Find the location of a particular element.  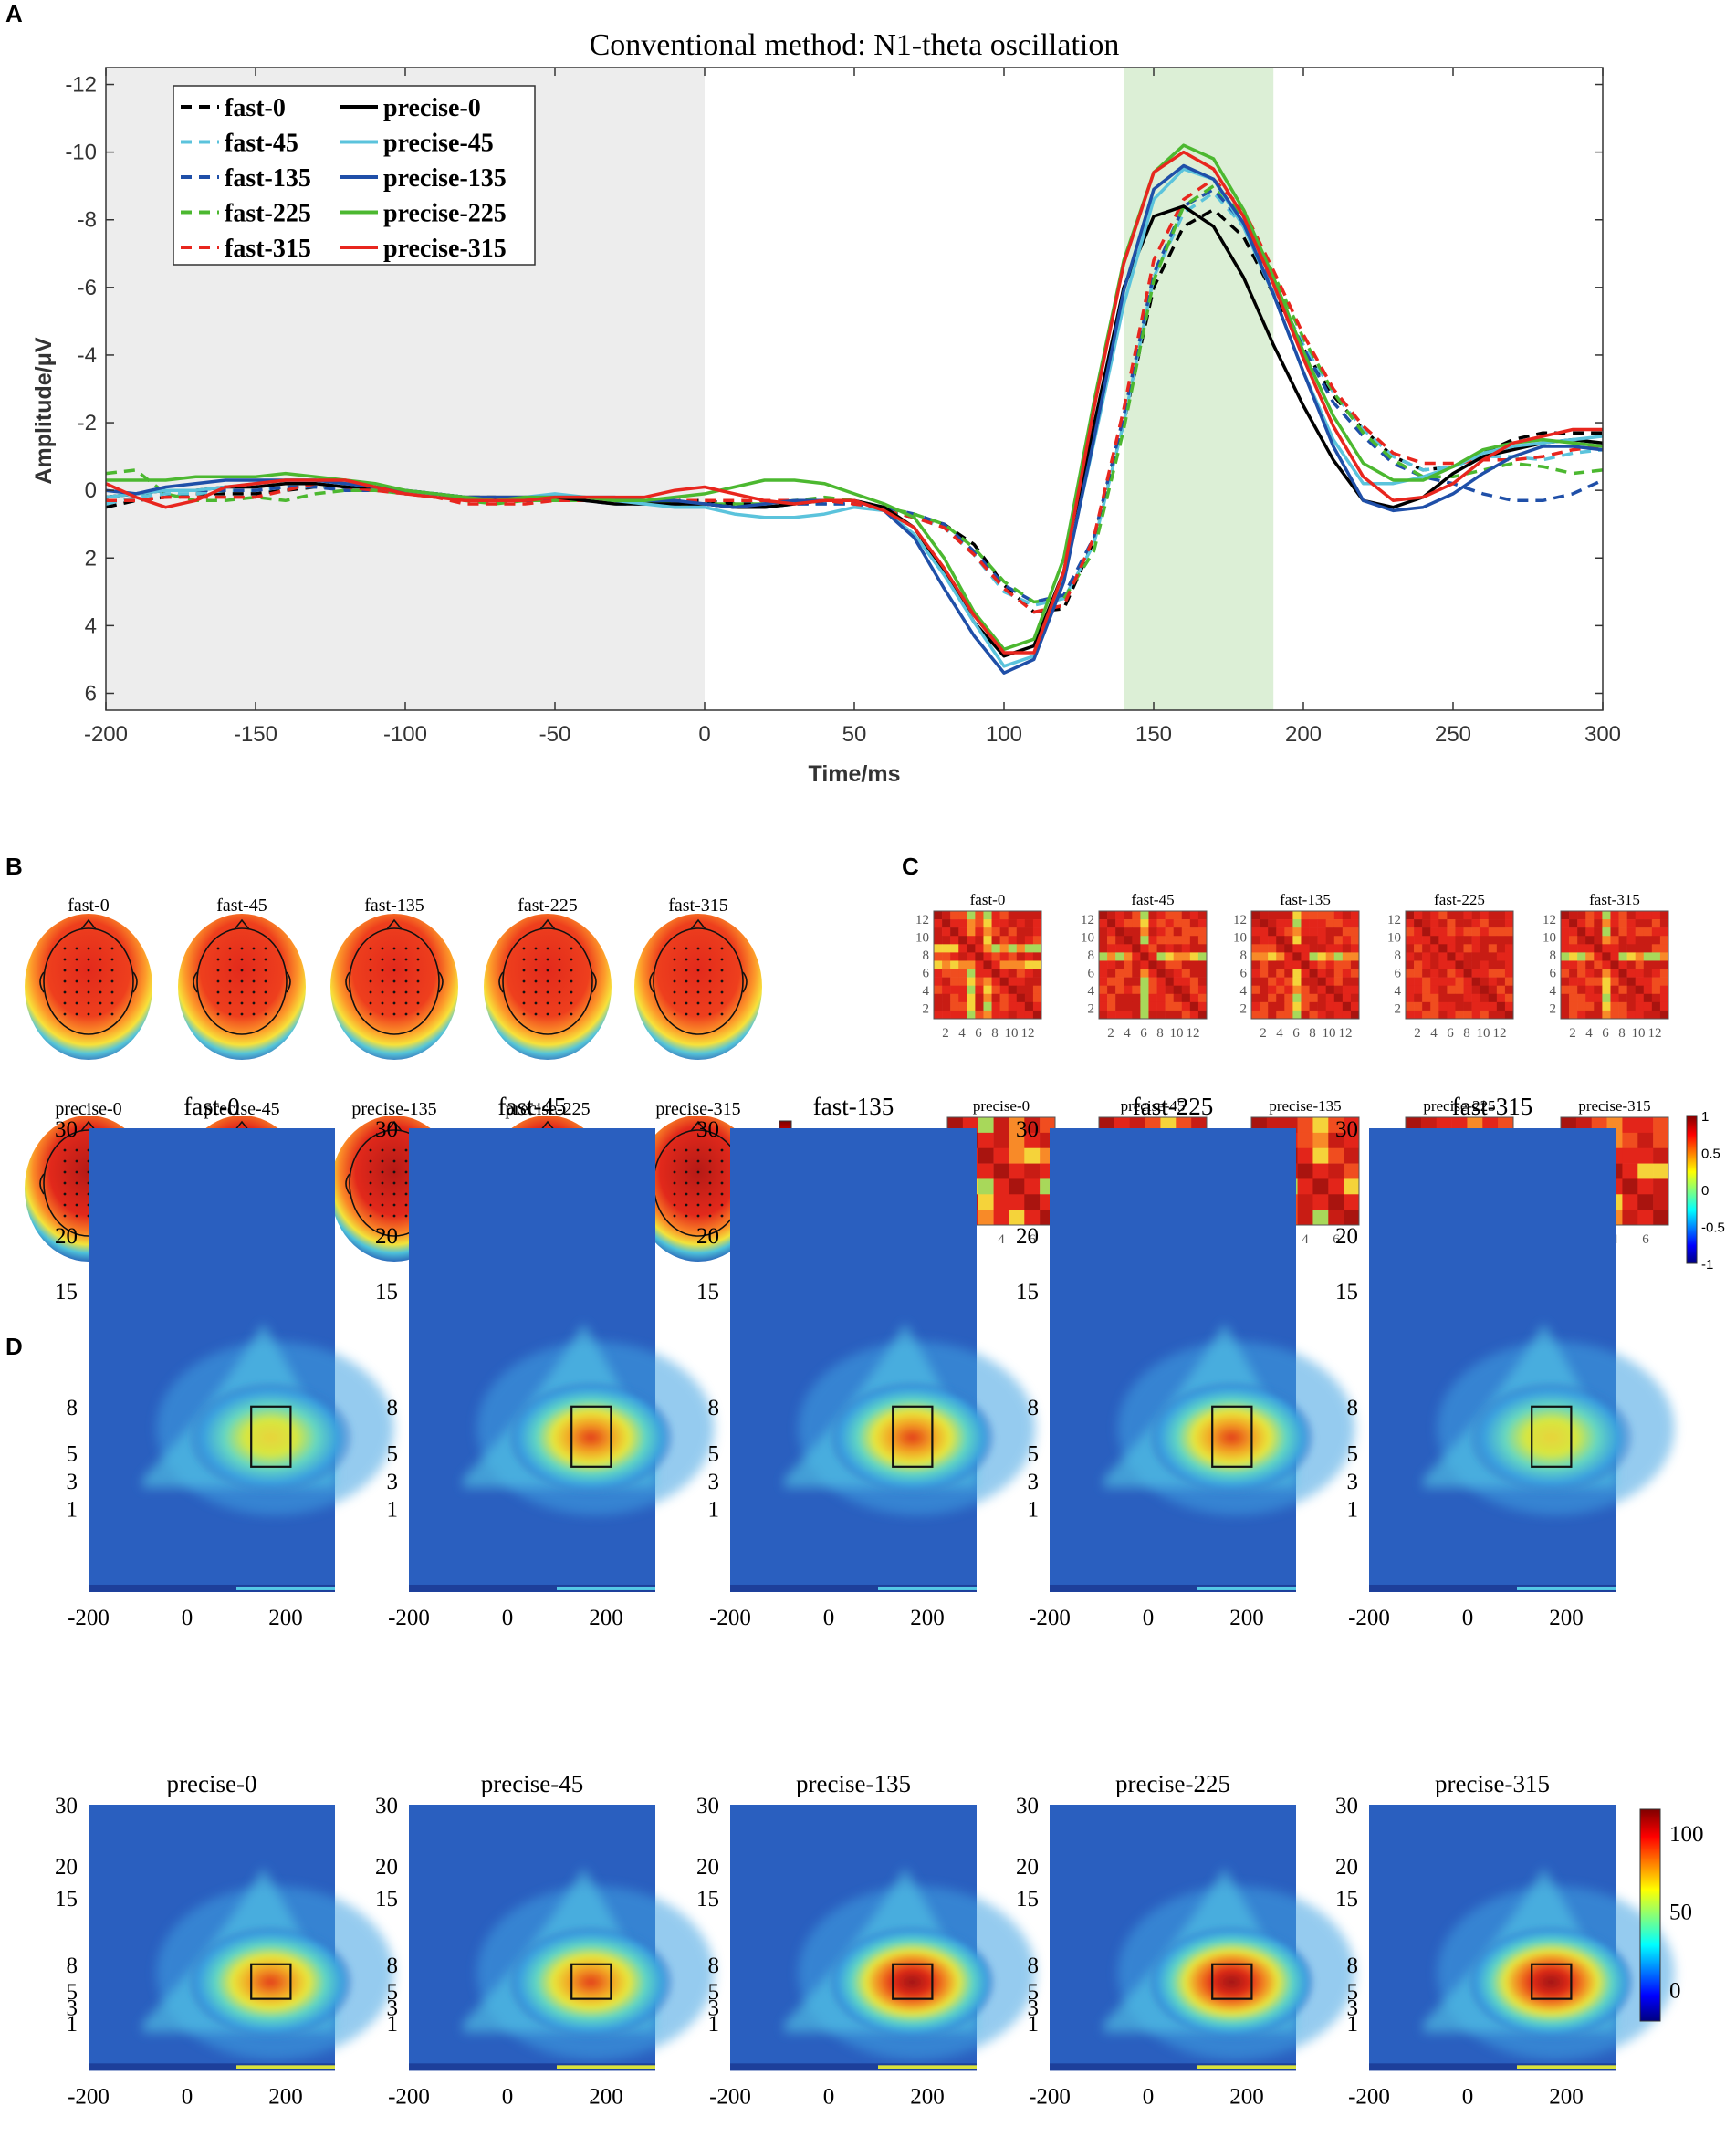

tf-x-tick: 200 is located at coordinates (1566, 1618).